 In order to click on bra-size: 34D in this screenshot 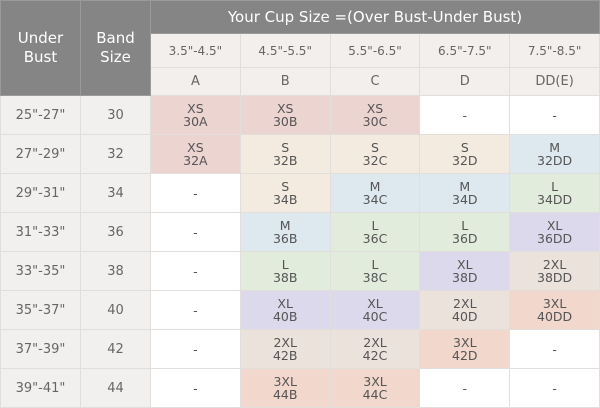, I will do `click(465, 199)`.